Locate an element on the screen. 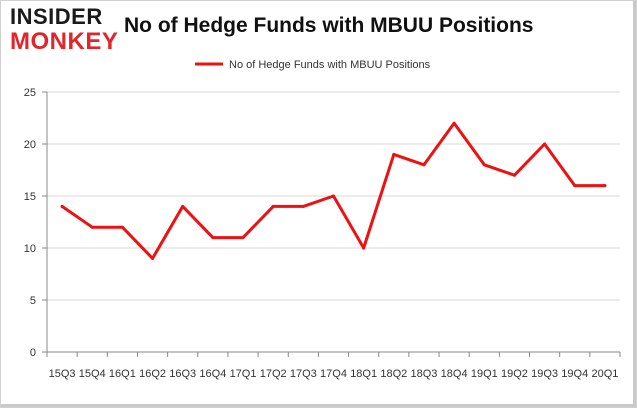  x-tick-label: 16Q1 is located at coordinates (122, 374).